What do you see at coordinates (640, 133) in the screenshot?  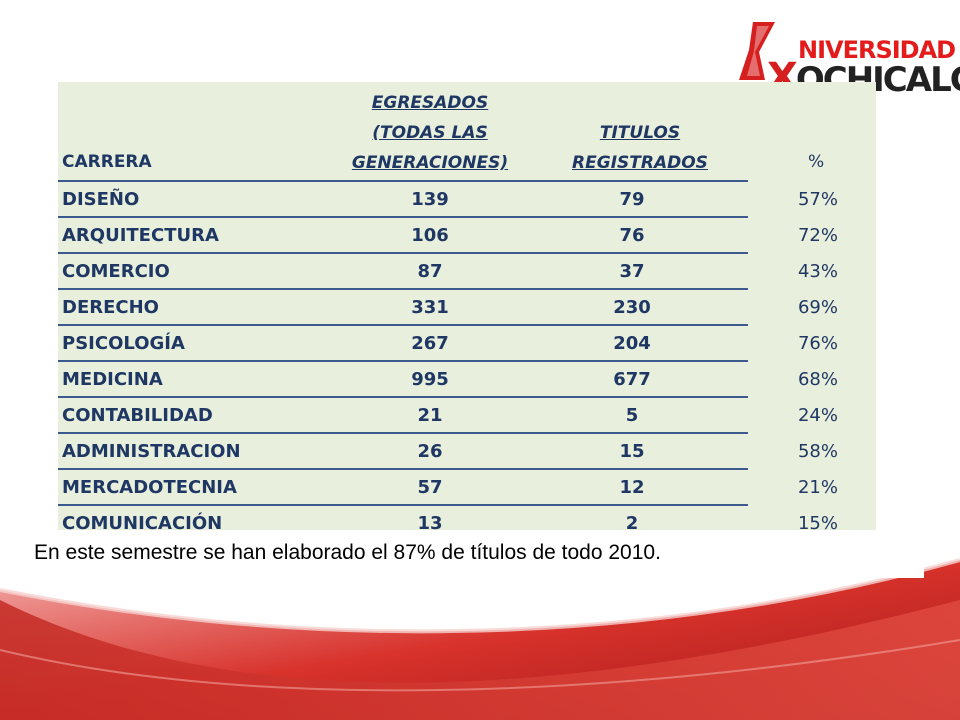 I see `header-titulos-line1: TITULOS` at bounding box center [640, 133].